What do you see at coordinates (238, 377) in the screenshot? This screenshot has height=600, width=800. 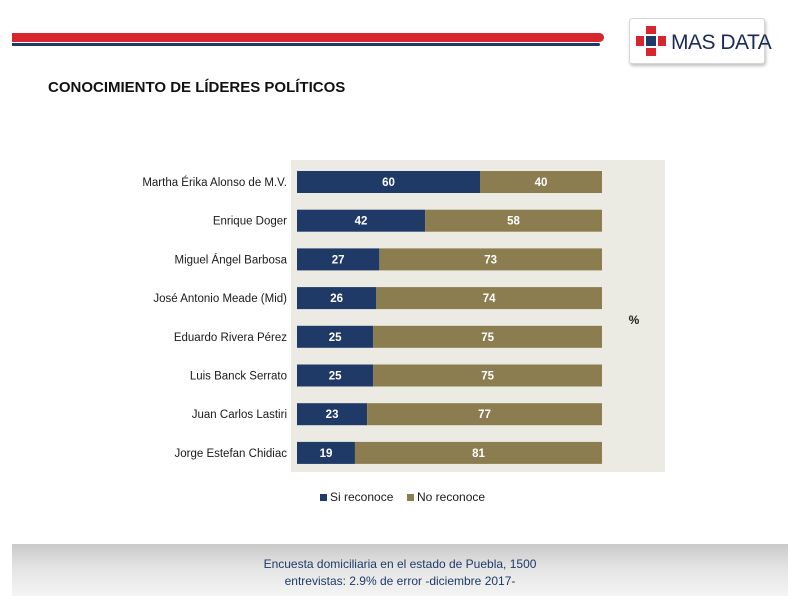 I see `category-label-luis-banck-serrato: Luis Banck Serrato` at bounding box center [238, 377].